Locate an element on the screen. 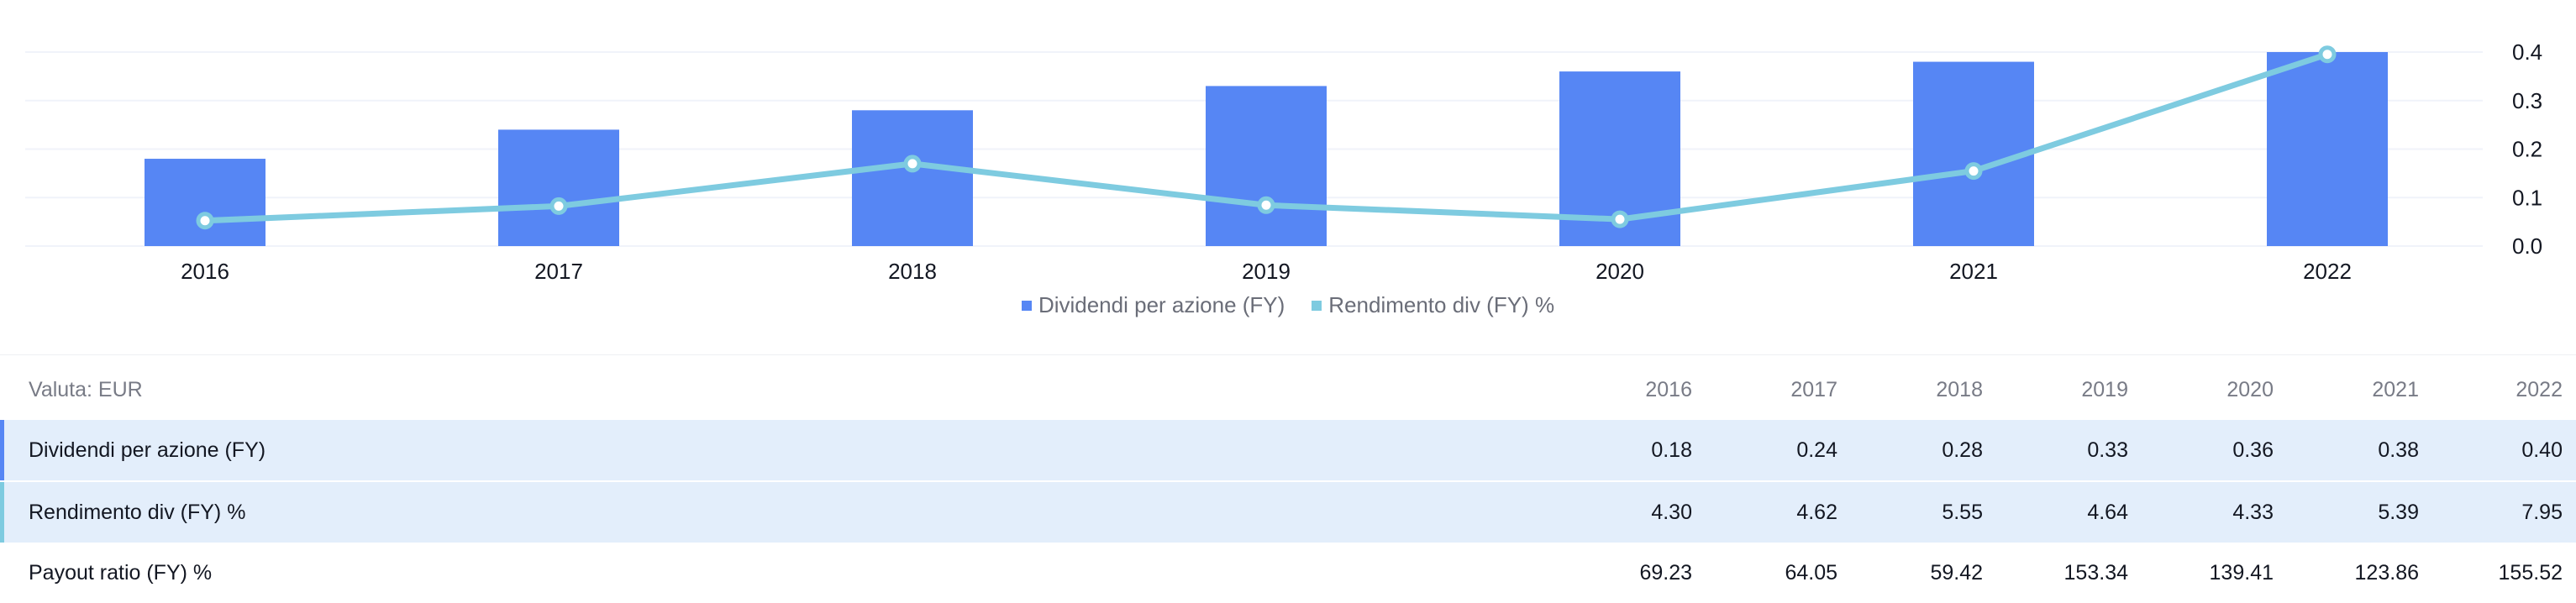  table-cell: 0.40 is located at coordinates (2542, 450).